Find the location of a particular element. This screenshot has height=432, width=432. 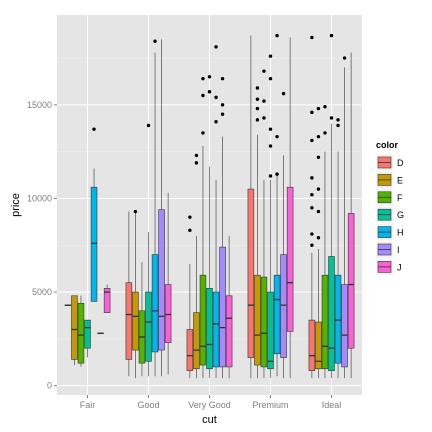

y-axis-title: price is located at coordinates (16, 205).